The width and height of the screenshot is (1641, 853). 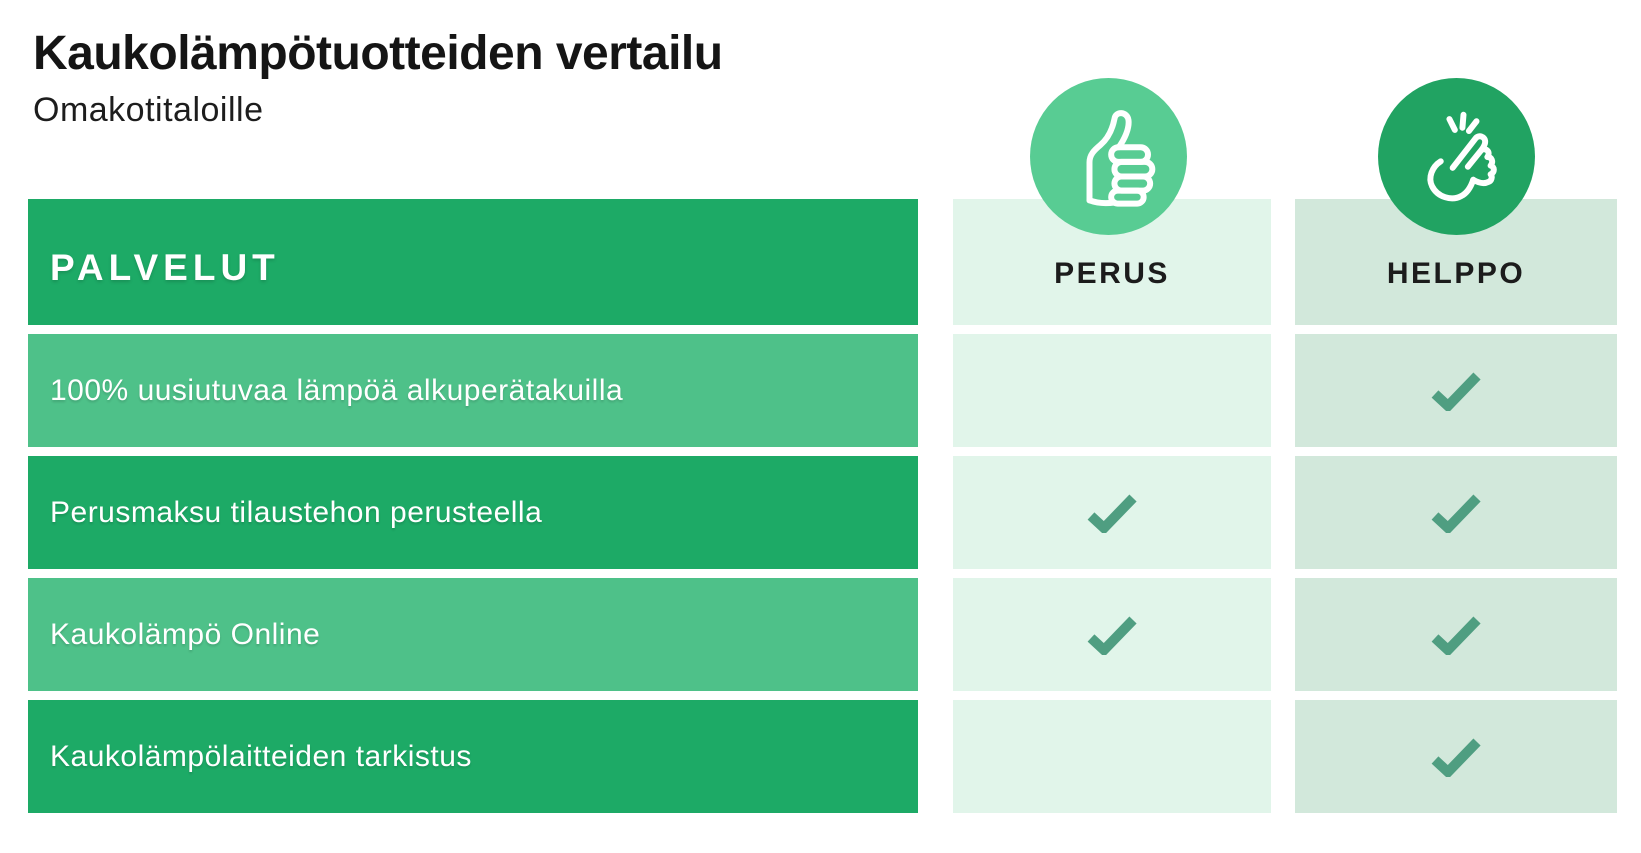 I want to click on row-label-text: 100% uusiutuvaa lämpöä alkuperätakuilla, so click(x=337, y=390).